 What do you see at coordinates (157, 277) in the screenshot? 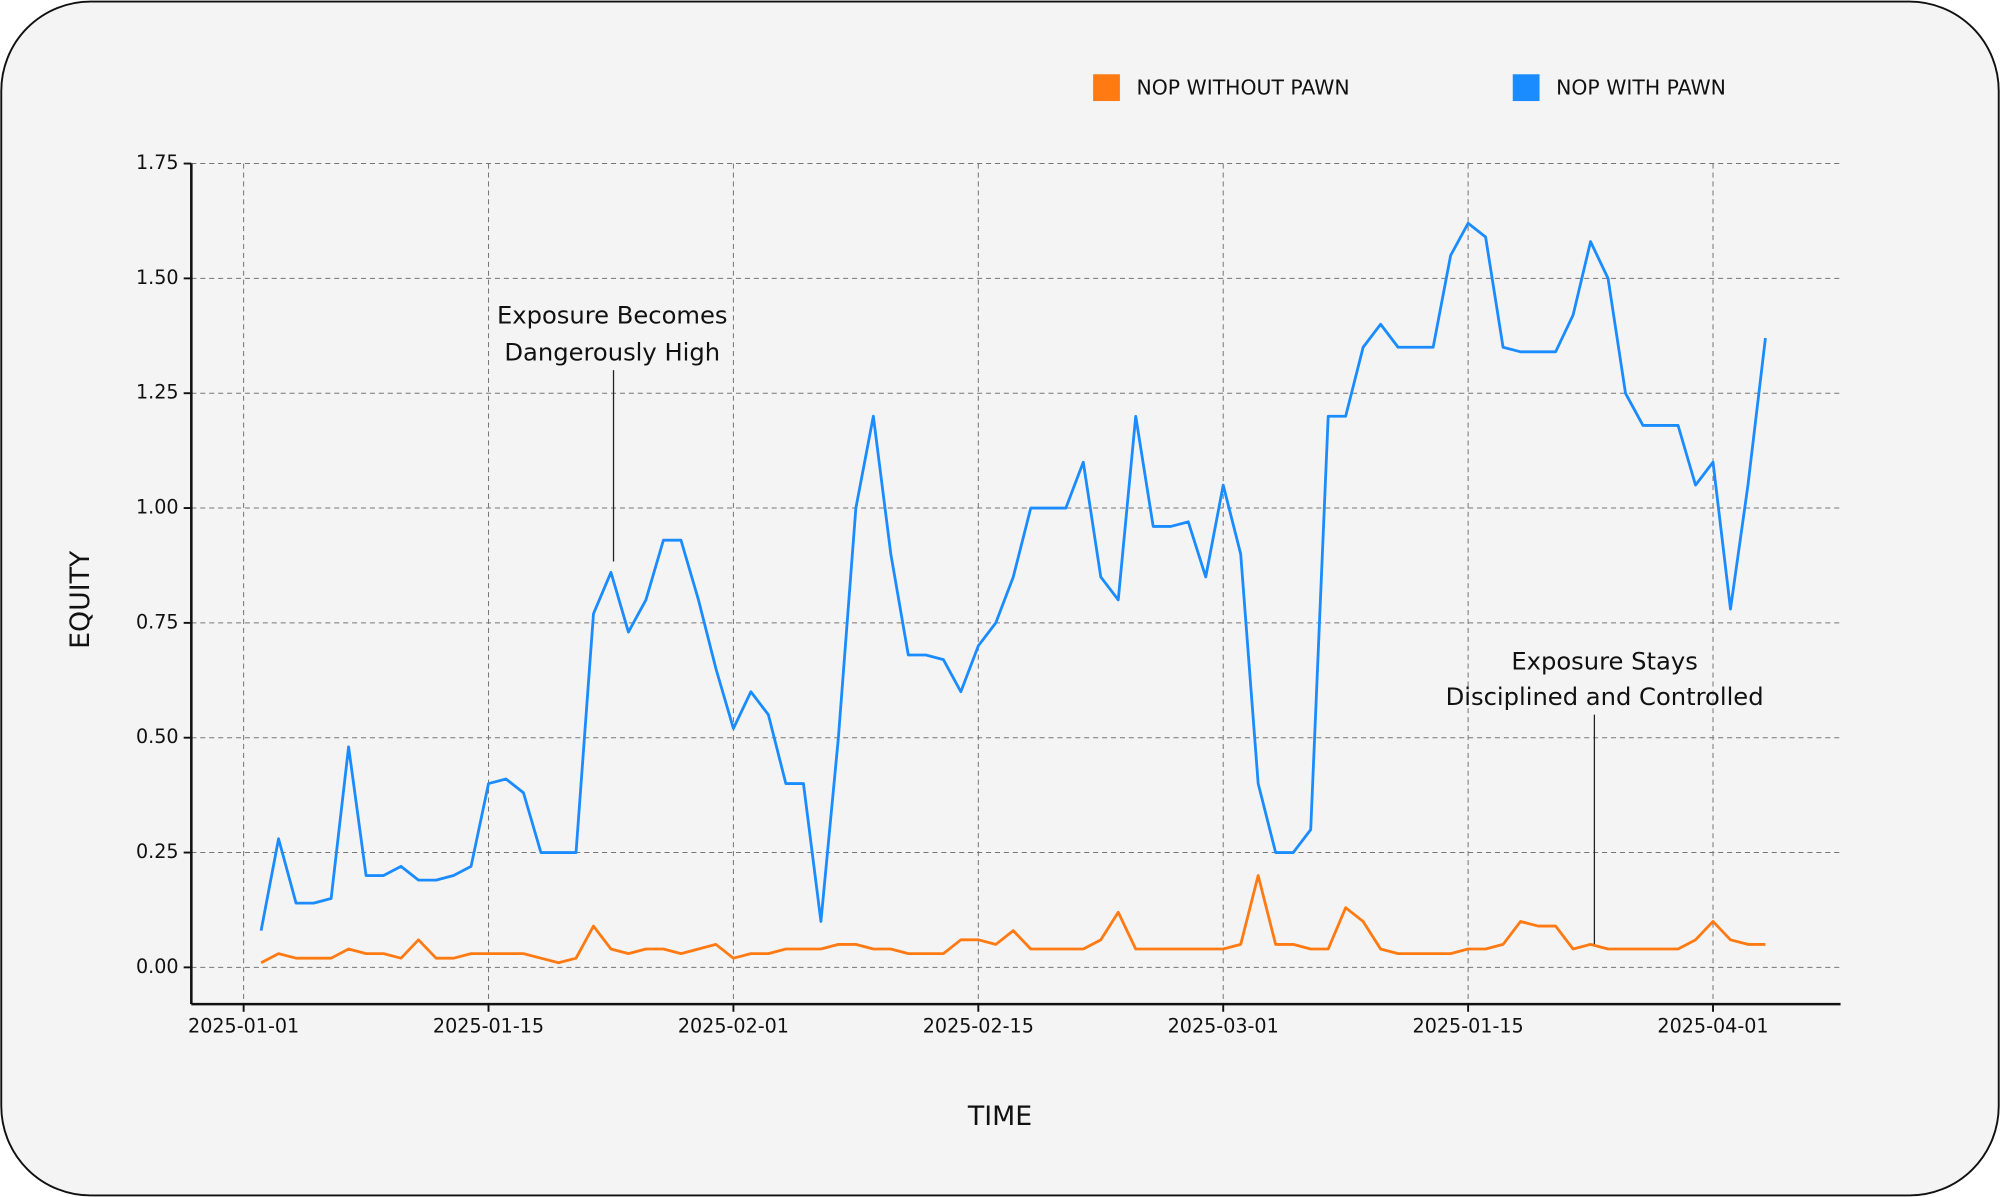
I see `y-tick-label: 1.50` at bounding box center [157, 277].